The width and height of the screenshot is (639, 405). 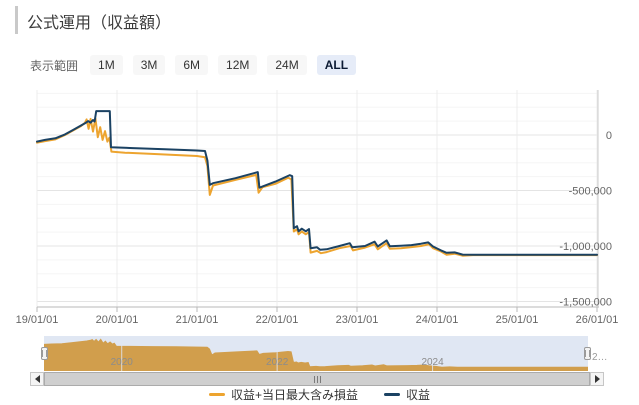 I want to click on range-button-12m: 12M, so click(x=238, y=65).